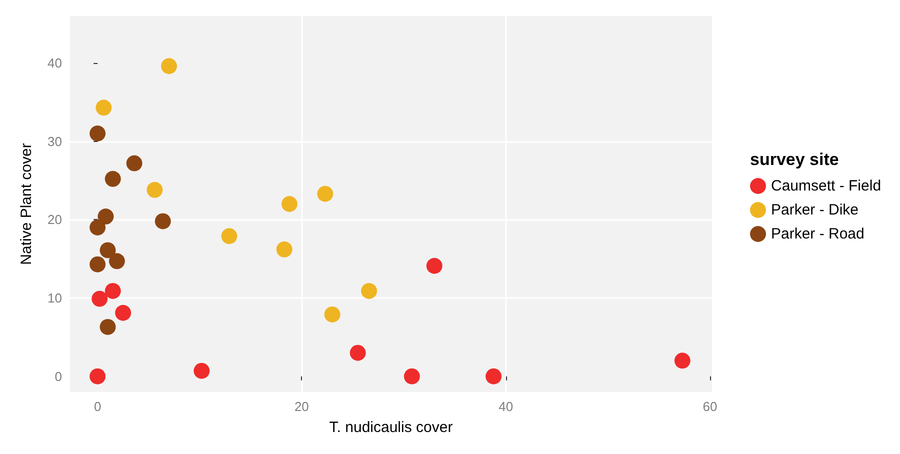 Image resolution: width=900 pixels, height=454 pixels. What do you see at coordinates (55, 63) in the screenshot?
I see `y-tick-label: 40` at bounding box center [55, 63].